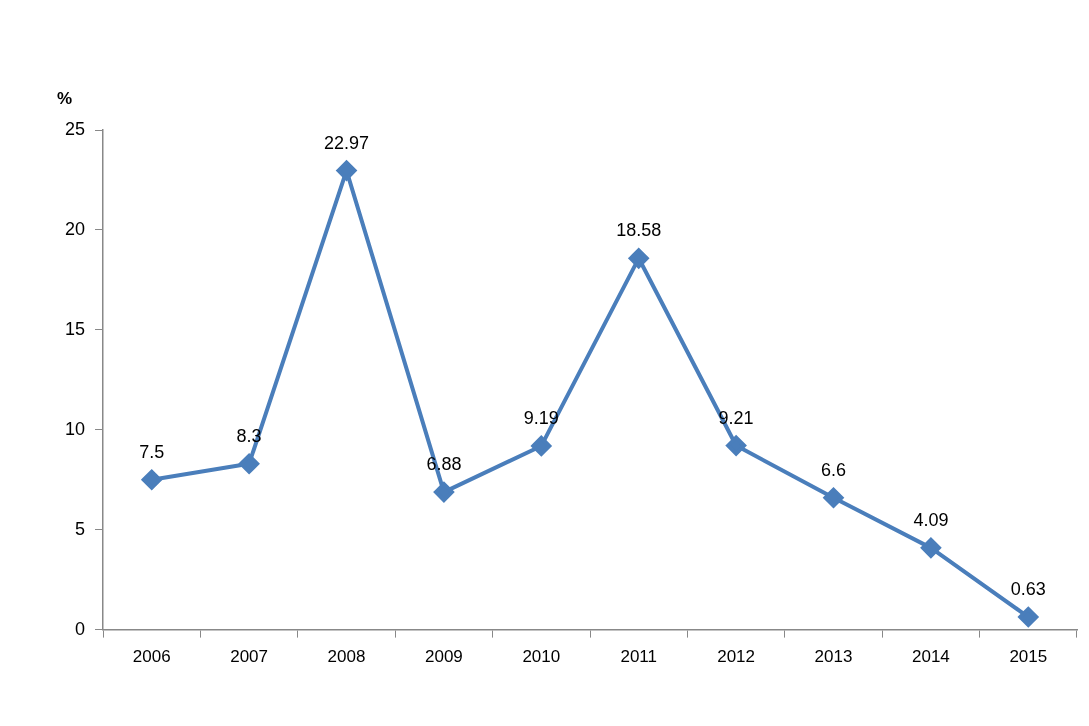 The image size is (1089, 726). What do you see at coordinates (249, 657) in the screenshot?
I see `x-tick-label: 2007` at bounding box center [249, 657].